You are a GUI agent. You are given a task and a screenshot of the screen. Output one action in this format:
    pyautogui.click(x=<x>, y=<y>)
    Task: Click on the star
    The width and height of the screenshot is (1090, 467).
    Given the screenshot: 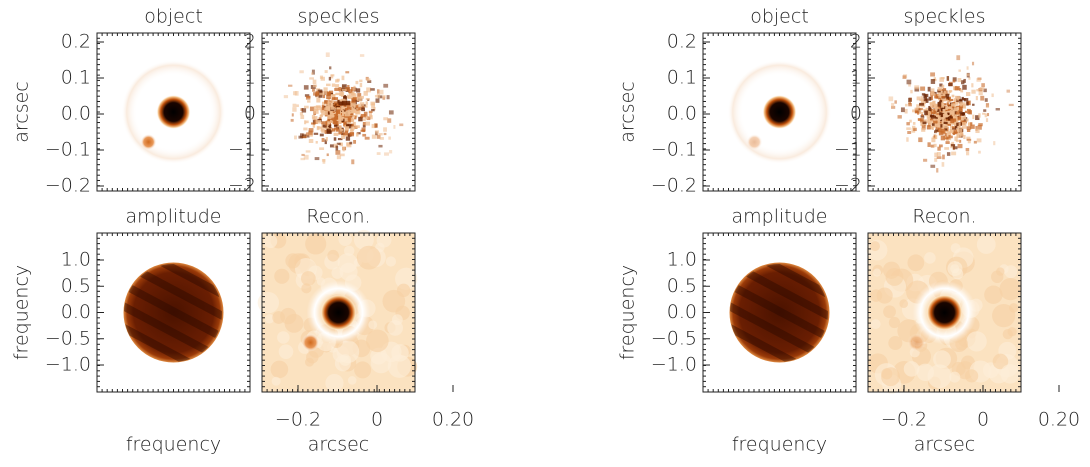 What is the action you would take?
    pyautogui.click(x=779, y=112)
    